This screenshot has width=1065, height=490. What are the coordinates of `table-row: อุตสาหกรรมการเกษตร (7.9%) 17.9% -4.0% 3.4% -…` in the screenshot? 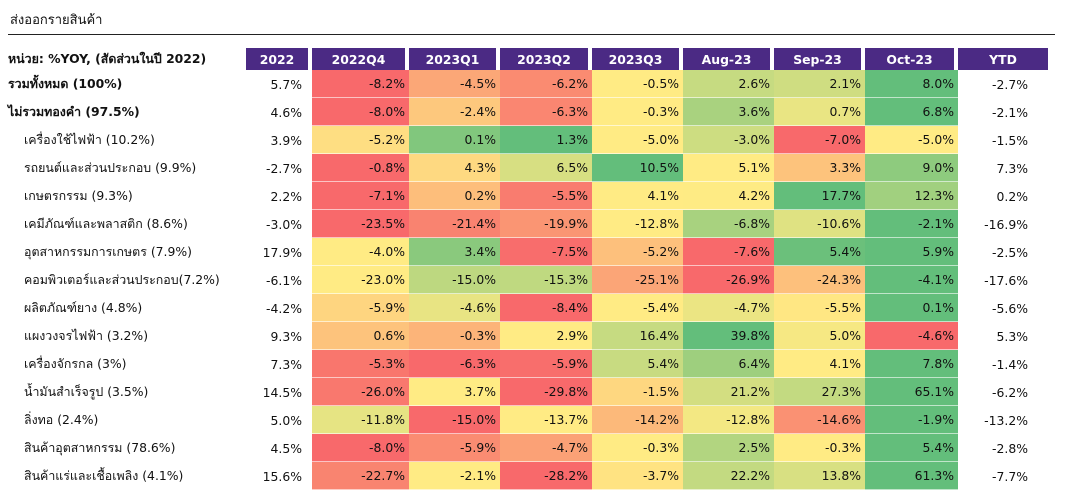 It's located at (530, 252).